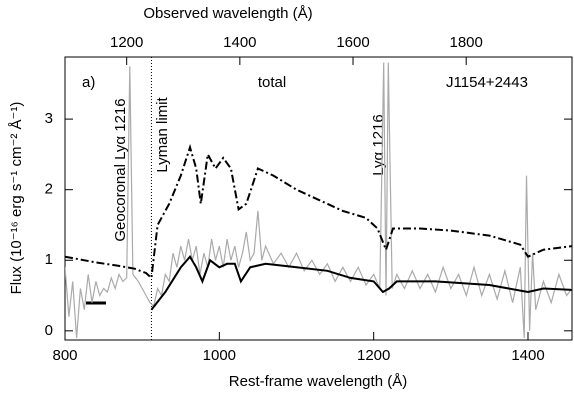 The width and height of the screenshot is (574, 410). I want to click on x2-tick-label: 1400, so click(239, 42).